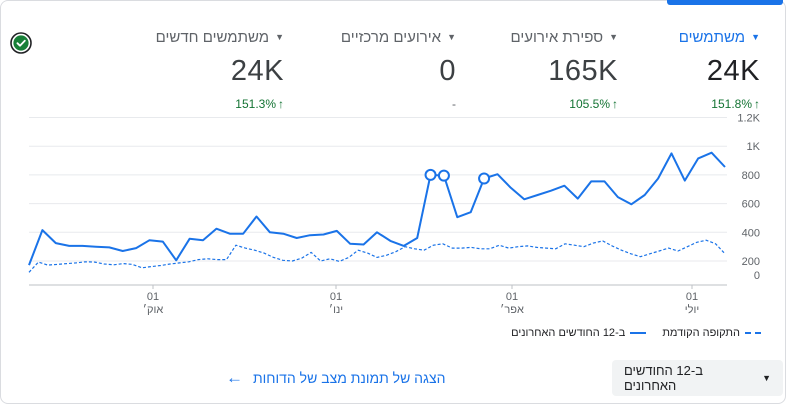 This screenshot has width=787, height=405. I want to click on view-reports-snapshot-label: הצגה של תמונת מצב של הדוחות, so click(349, 378).